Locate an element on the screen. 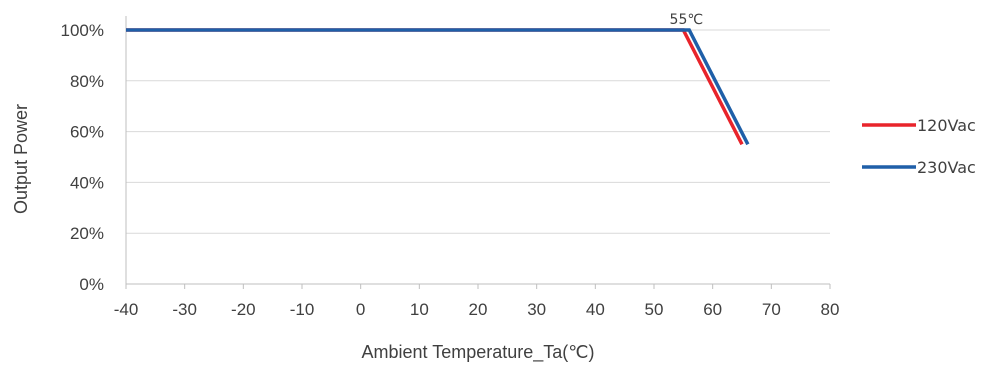 The image size is (994, 367). annotation-label: 55℃ is located at coordinates (687, 20).